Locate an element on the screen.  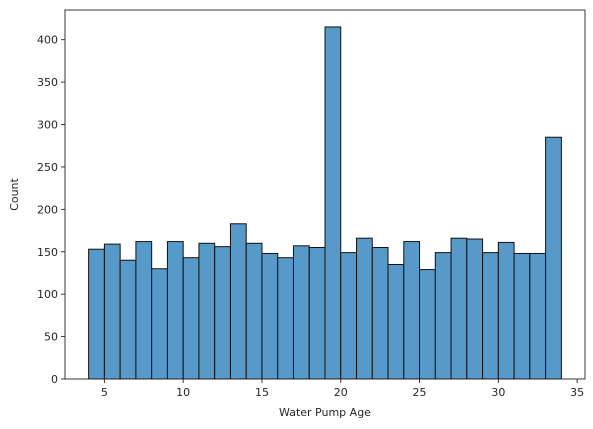
y-tick-label: 350 is located at coordinates (47, 82).